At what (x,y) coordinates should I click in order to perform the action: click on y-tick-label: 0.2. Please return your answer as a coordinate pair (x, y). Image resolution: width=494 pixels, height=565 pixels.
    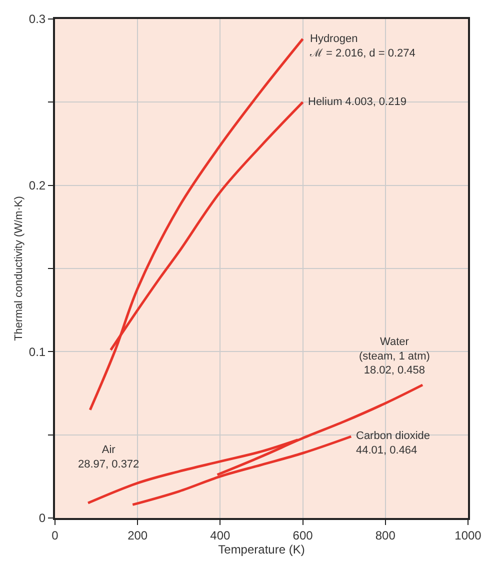
    Looking at the image, I should click on (37, 185).